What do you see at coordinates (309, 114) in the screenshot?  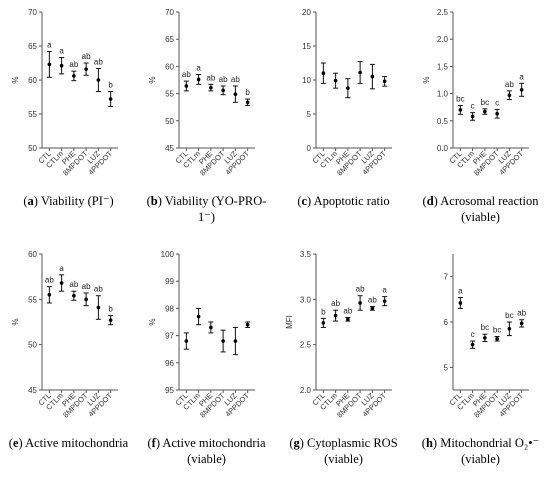 I see `y-tick-label: 5` at bounding box center [309, 114].